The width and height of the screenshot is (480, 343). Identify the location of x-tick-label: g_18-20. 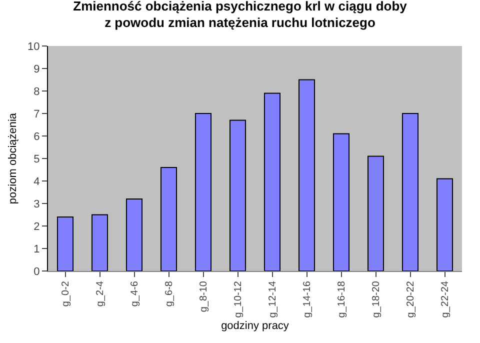
(376, 299).